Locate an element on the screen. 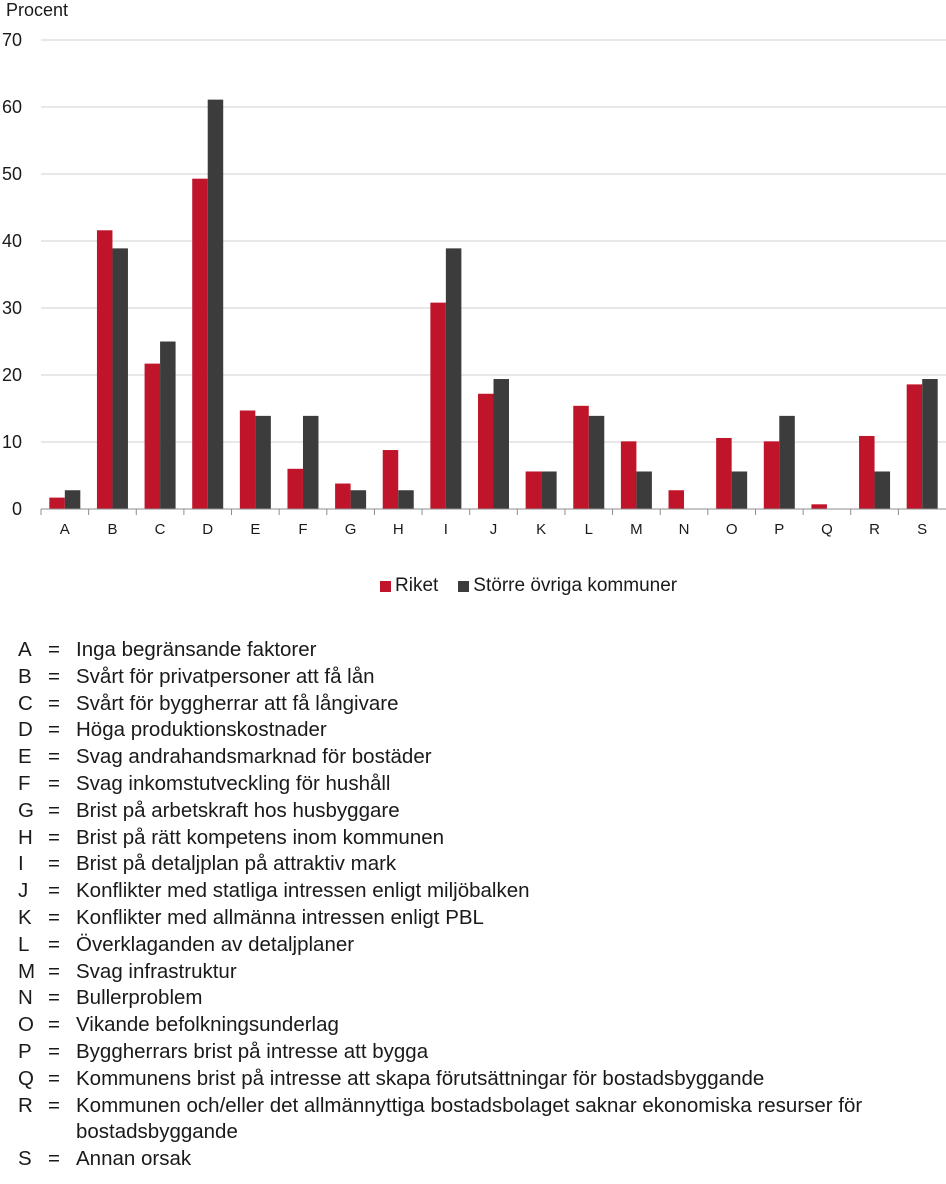 This screenshot has height=1184, width=946. bar-storre-ovriga-kommuner-h is located at coordinates (406, 499).